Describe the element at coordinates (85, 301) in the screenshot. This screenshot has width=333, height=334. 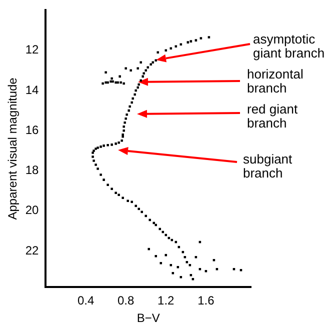
I see `x-tick-label: 0.4` at that location.